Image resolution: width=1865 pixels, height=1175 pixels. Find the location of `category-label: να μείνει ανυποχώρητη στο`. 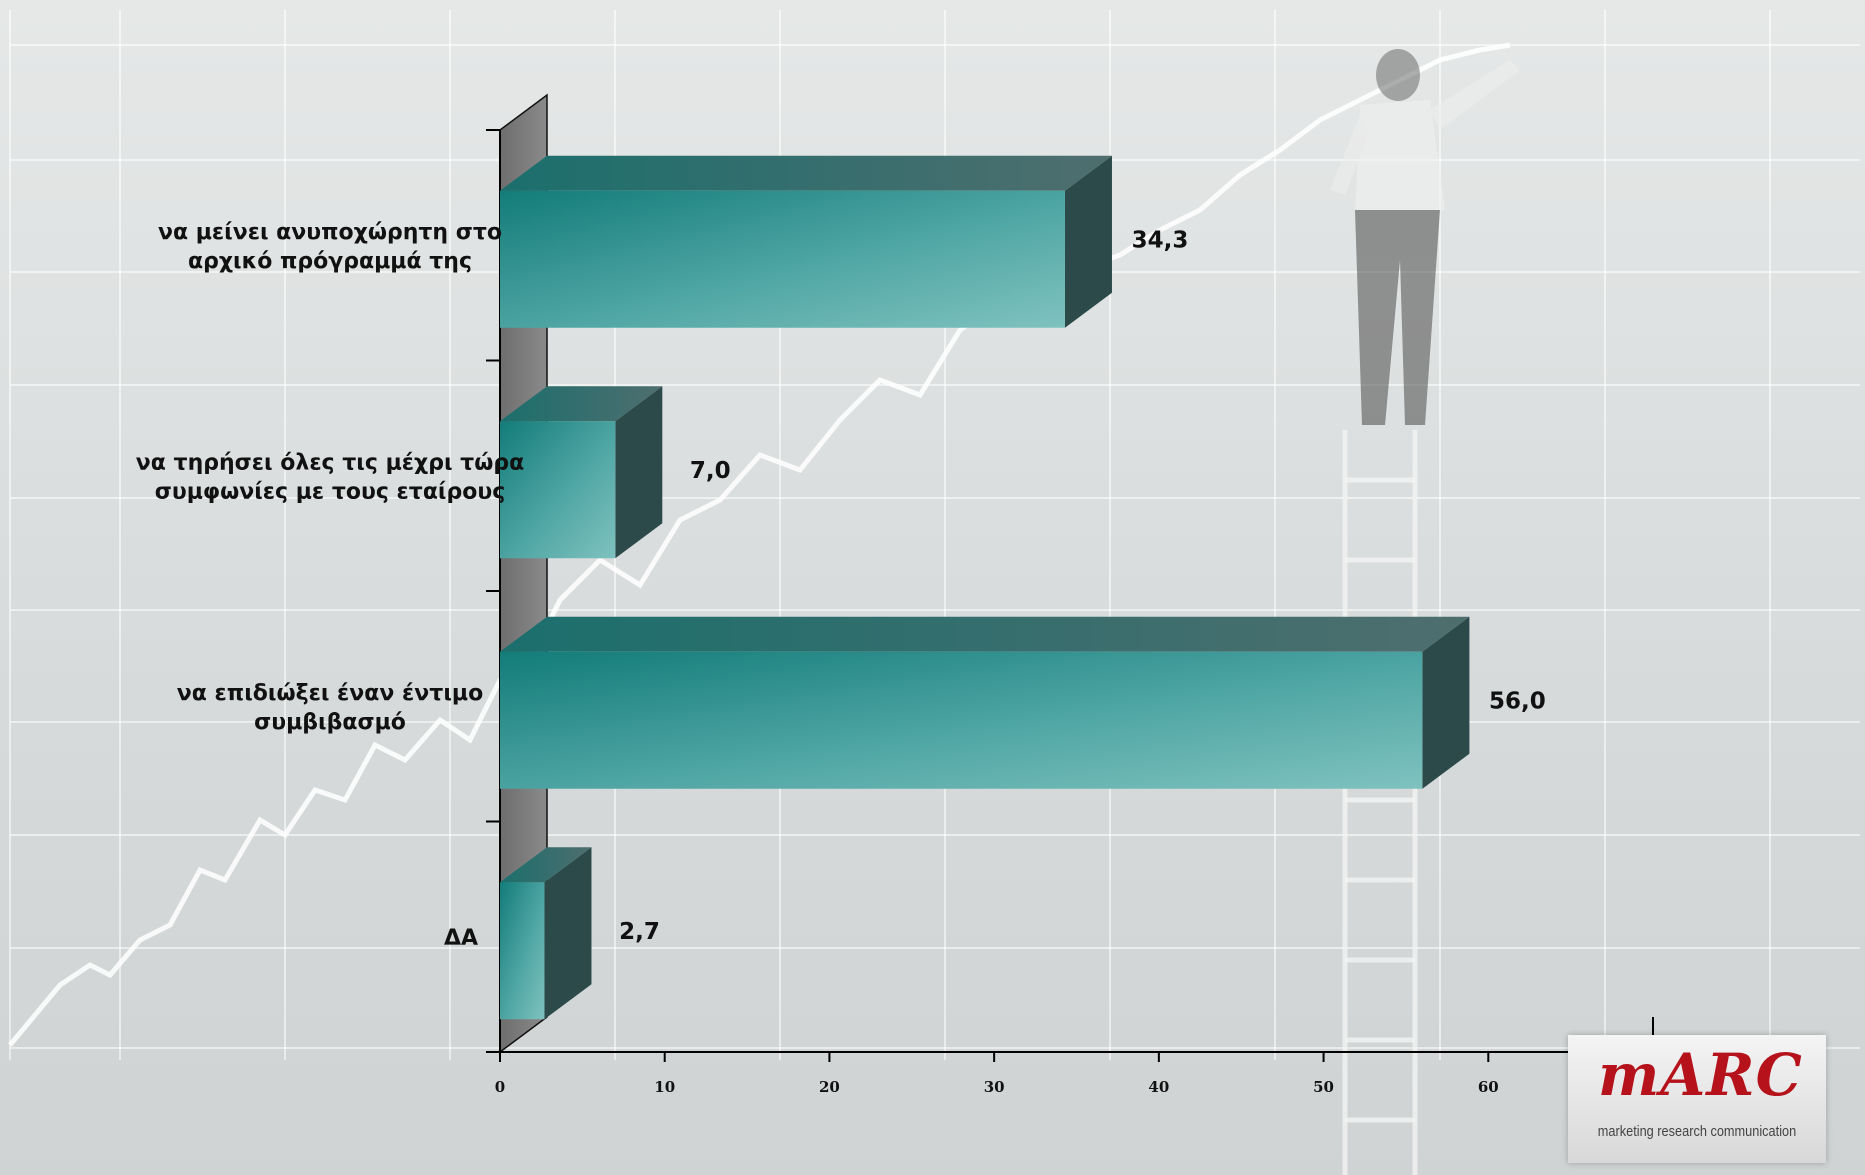

category-label: να μείνει ανυποχώρητη στο is located at coordinates (330, 232).